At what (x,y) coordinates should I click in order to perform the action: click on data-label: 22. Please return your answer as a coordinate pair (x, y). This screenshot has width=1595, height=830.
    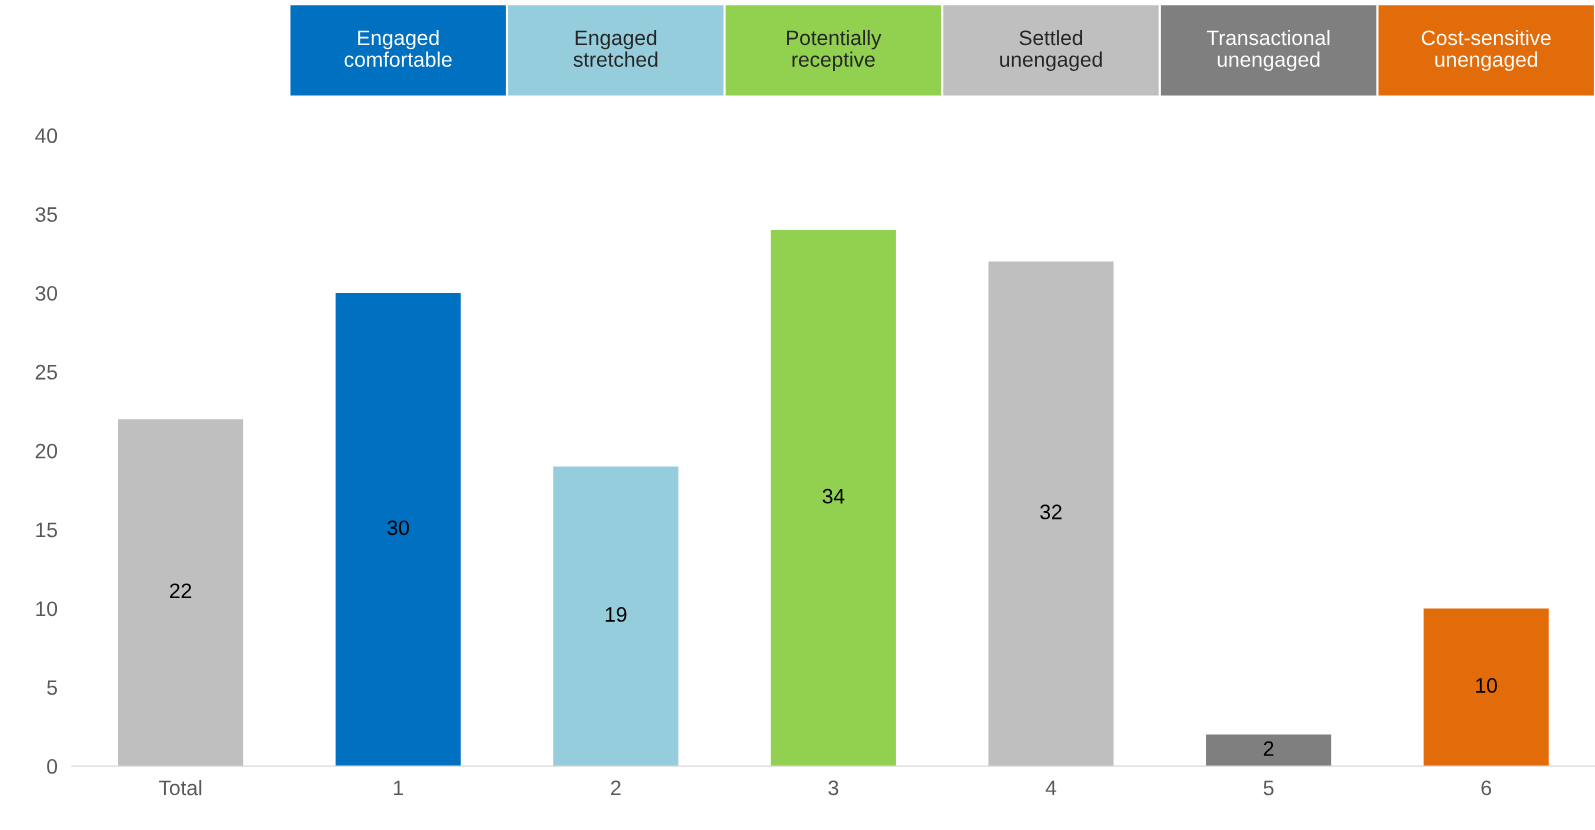
    Looking at the image, I should click on (181, 591).